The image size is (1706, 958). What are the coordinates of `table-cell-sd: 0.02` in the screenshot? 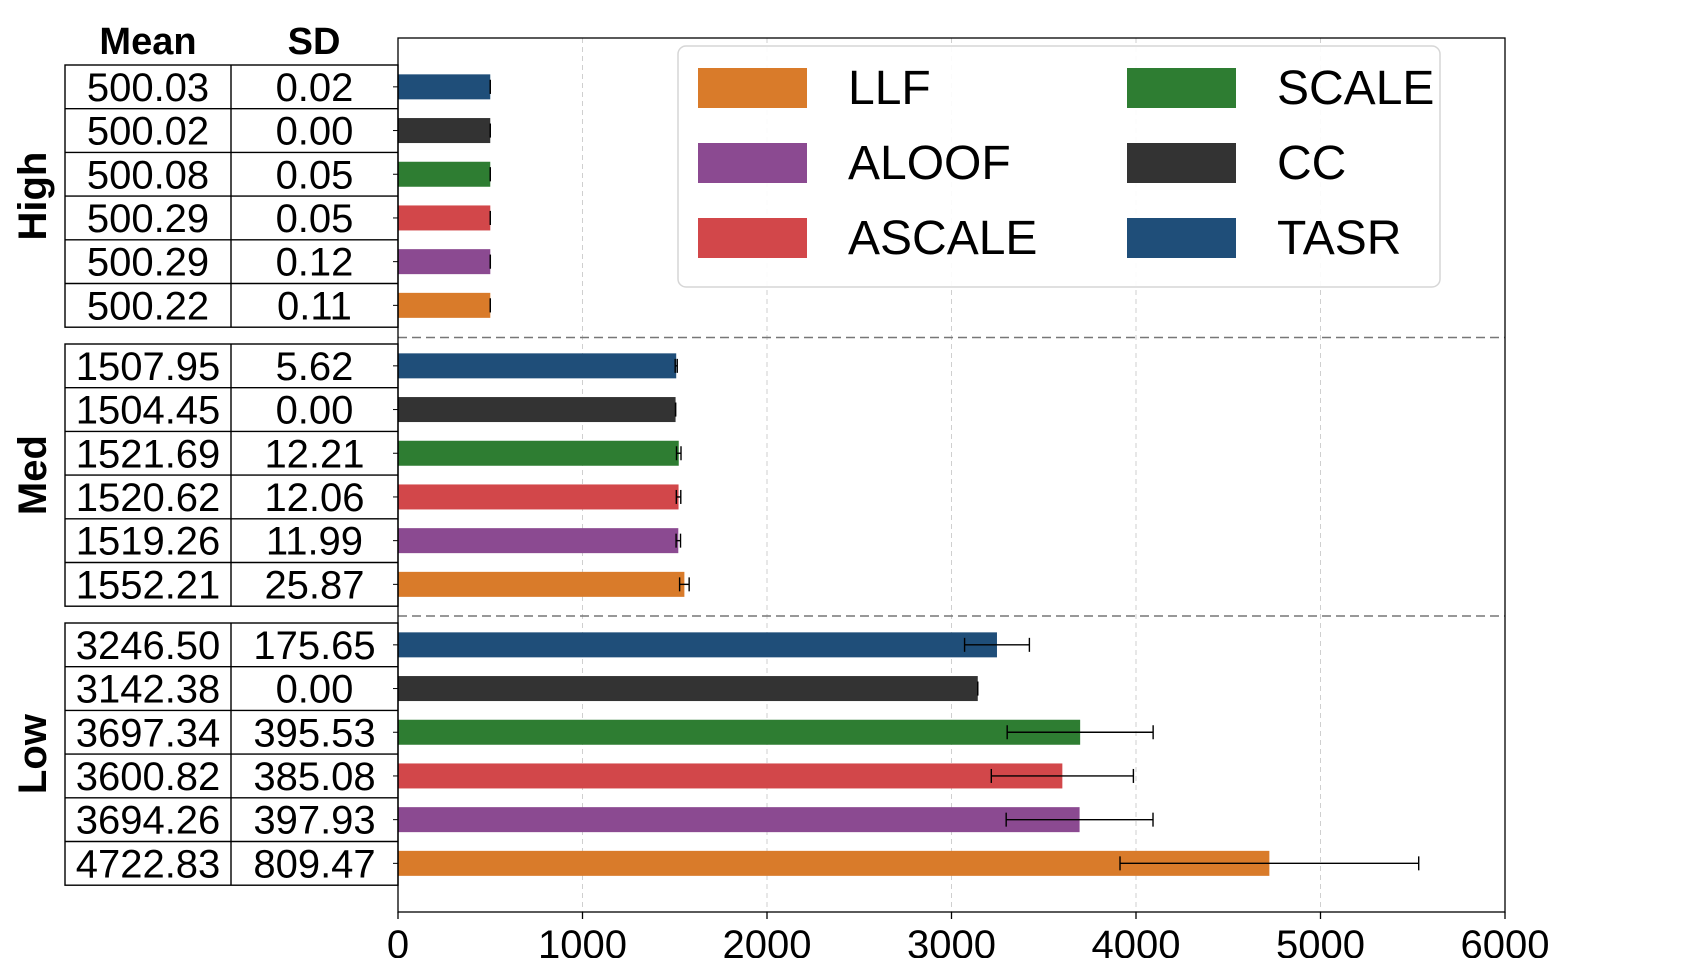 It's located at (315, 88).